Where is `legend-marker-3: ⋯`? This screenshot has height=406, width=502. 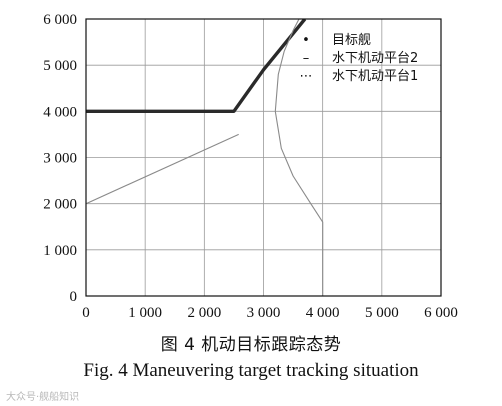 legend-marker-3: ⋯ is located at coordinates (306, 76).